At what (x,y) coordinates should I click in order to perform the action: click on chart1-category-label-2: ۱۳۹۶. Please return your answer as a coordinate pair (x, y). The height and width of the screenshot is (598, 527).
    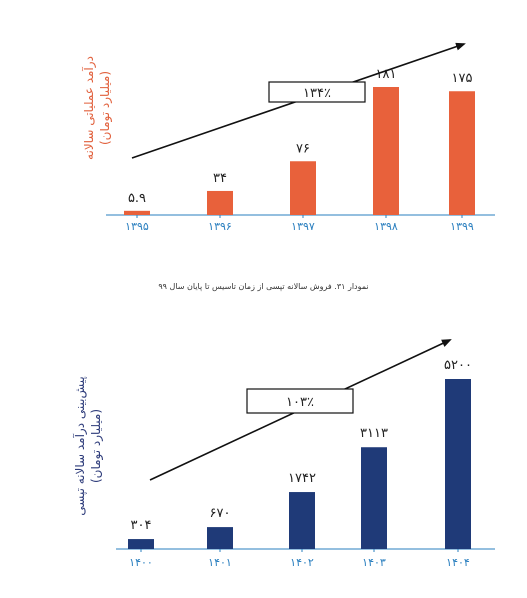
    Looking at the image, I should click on (220, 226).